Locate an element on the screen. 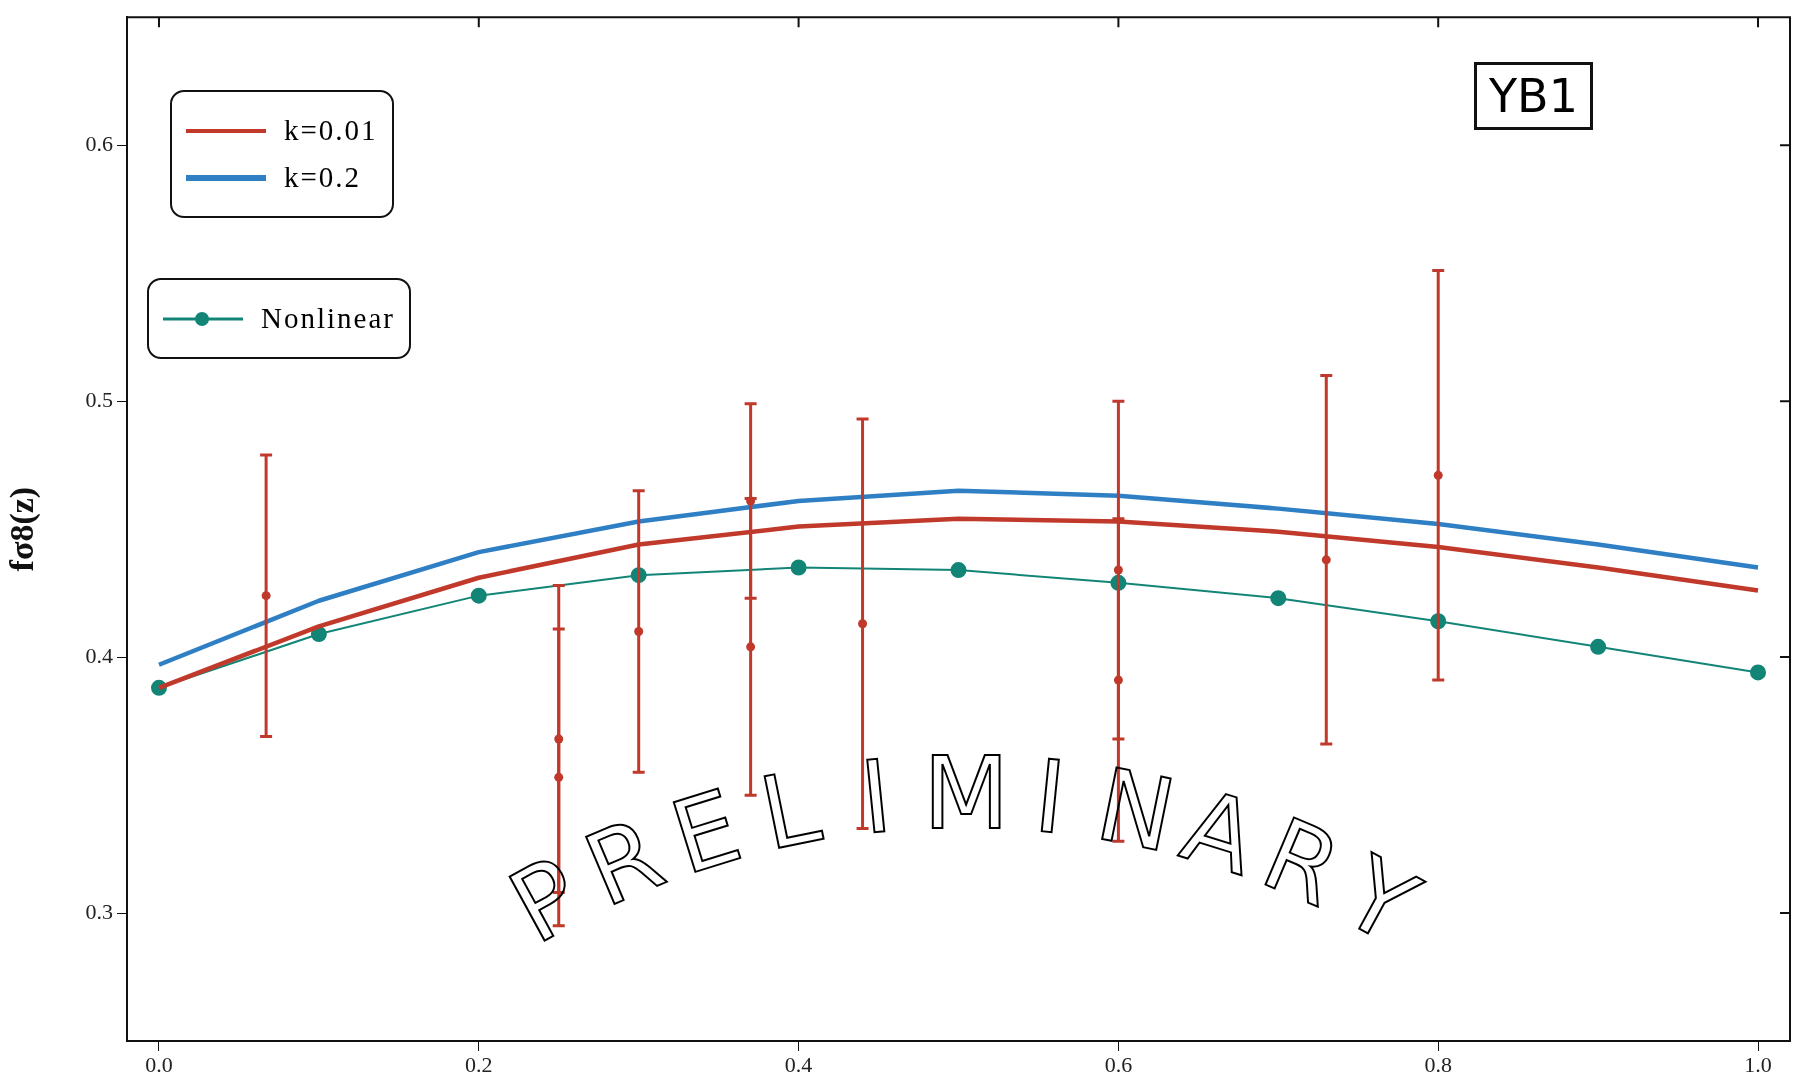 This screenshot has width=1799, height=1073. y-tick-label: 0.5 is located at coordinates (99, 399).